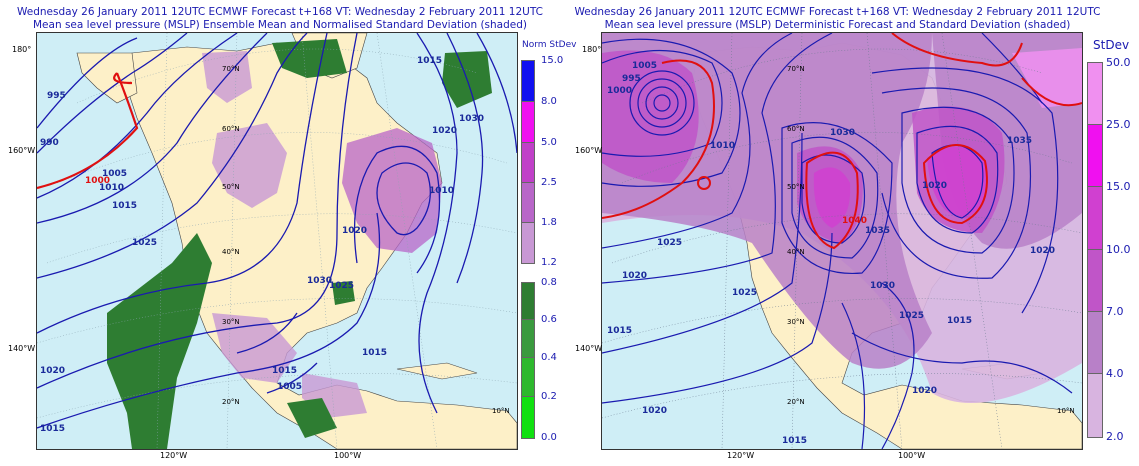 The height and width of the screenshot is (466, 1139). I want to click on legend-value: 4.0, so click(1115, 373).